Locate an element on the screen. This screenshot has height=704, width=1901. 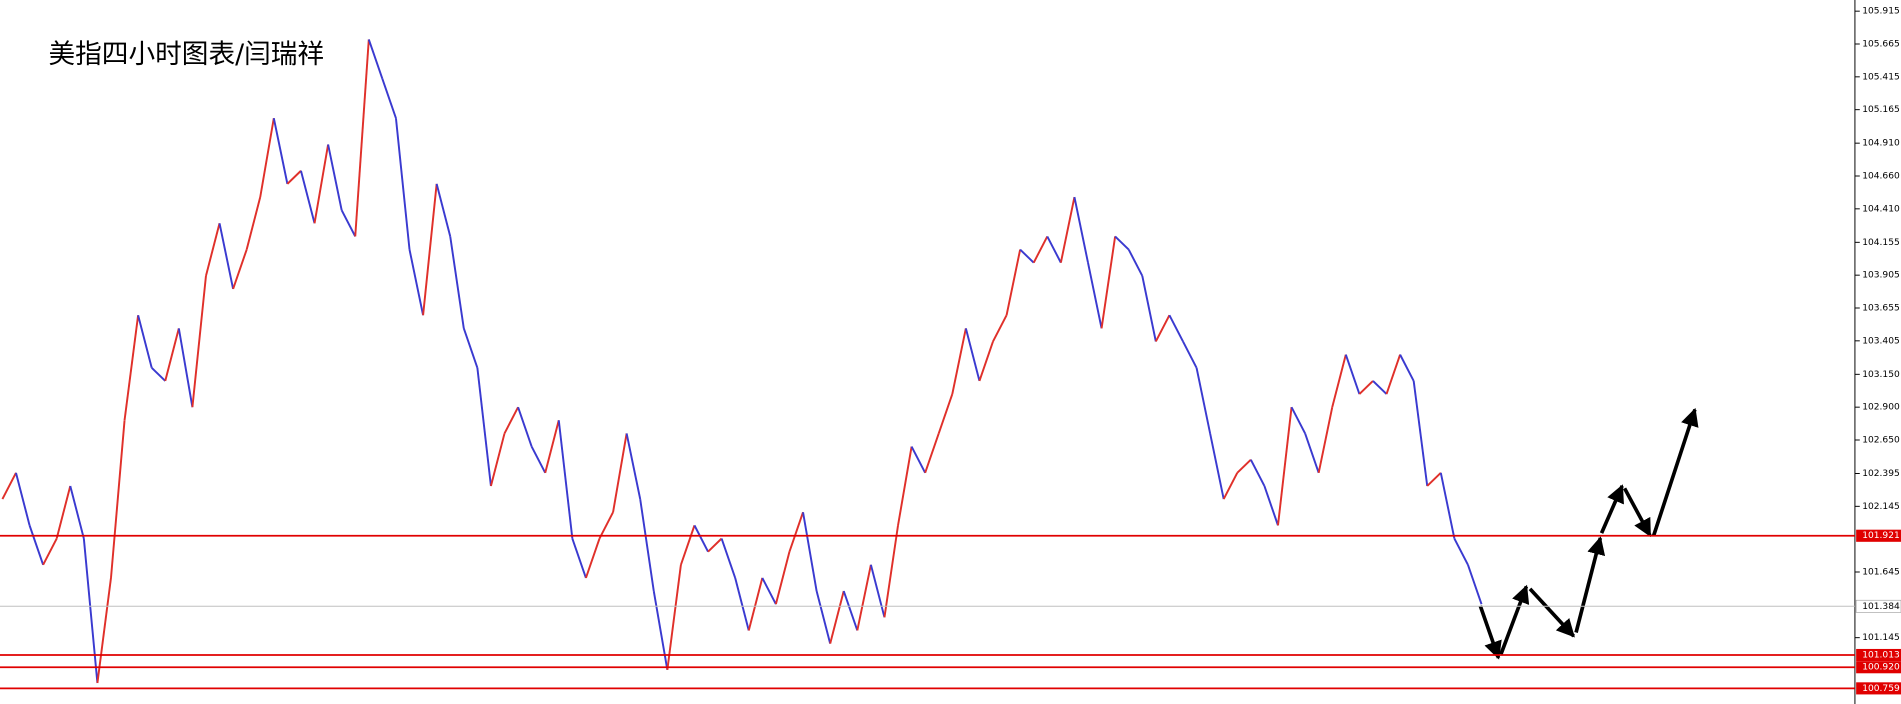
y-tick-label: 101.145 is located at coordinates (1881, 638).